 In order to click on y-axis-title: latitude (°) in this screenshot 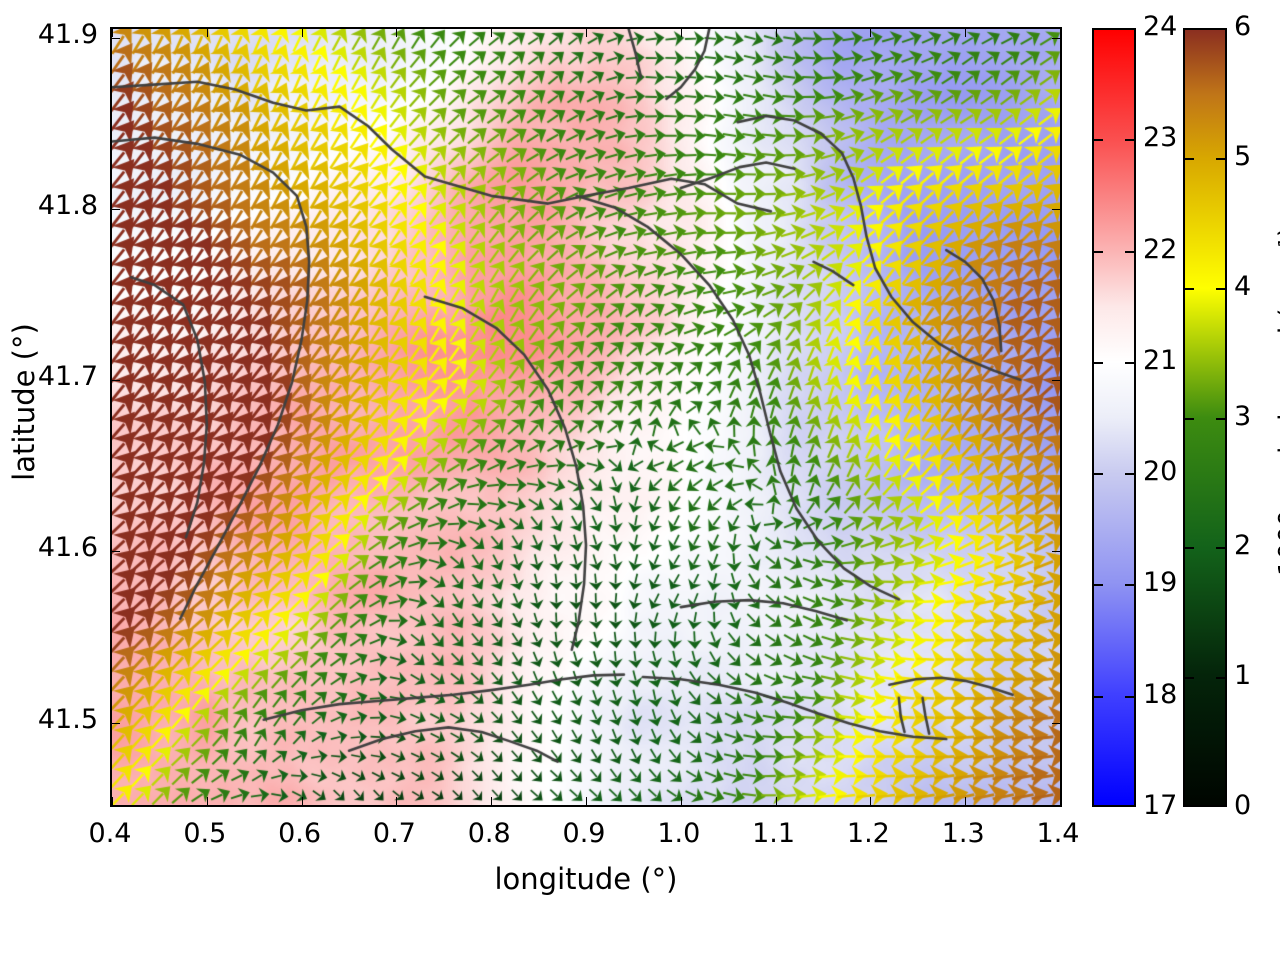, I will do `click(24, 402)`.